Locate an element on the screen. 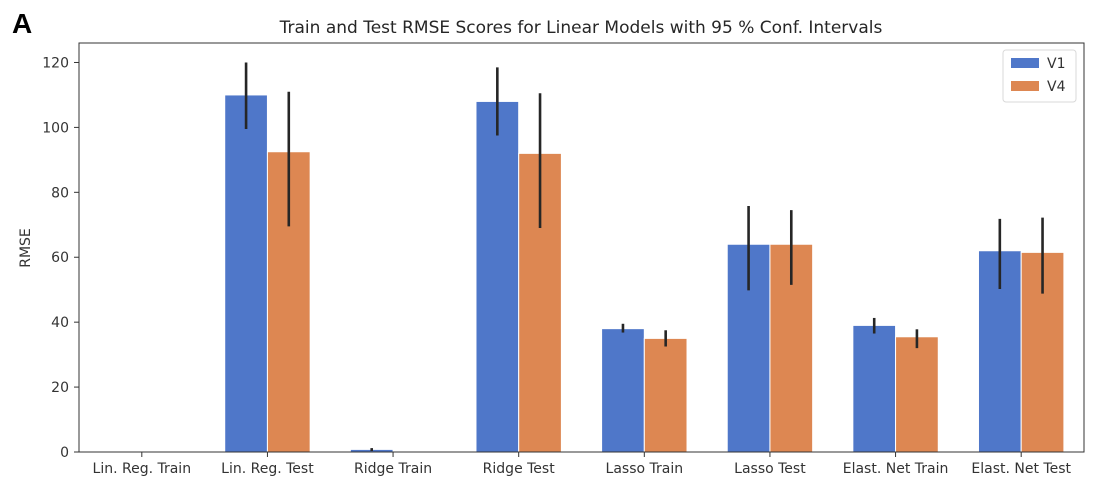 This screenshot has width=1110, height=488. x-tick-label-1: Lin. Reg. Test is located at coordinates (267, 469).